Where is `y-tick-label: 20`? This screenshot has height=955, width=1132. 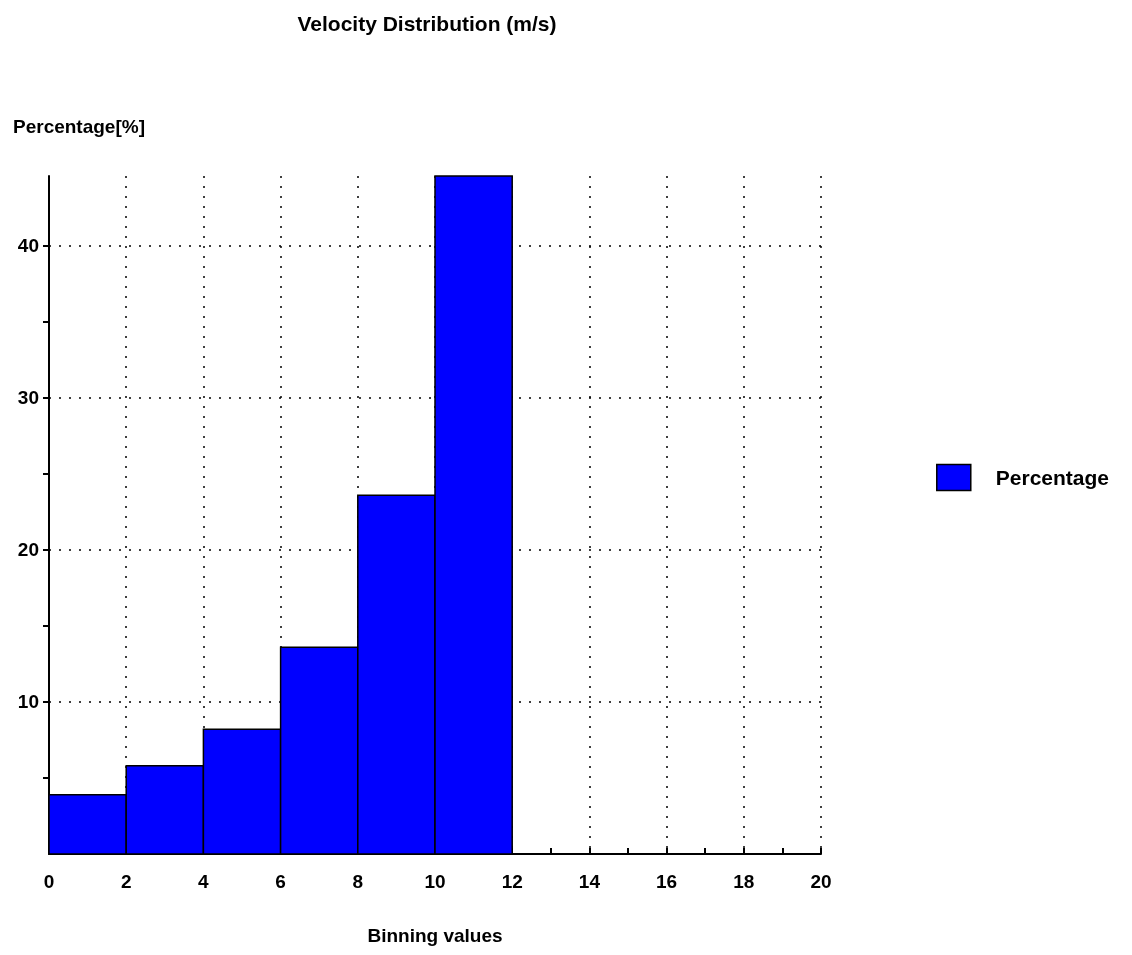
y-tick-label: 20 is located at coordinates (28, 550).